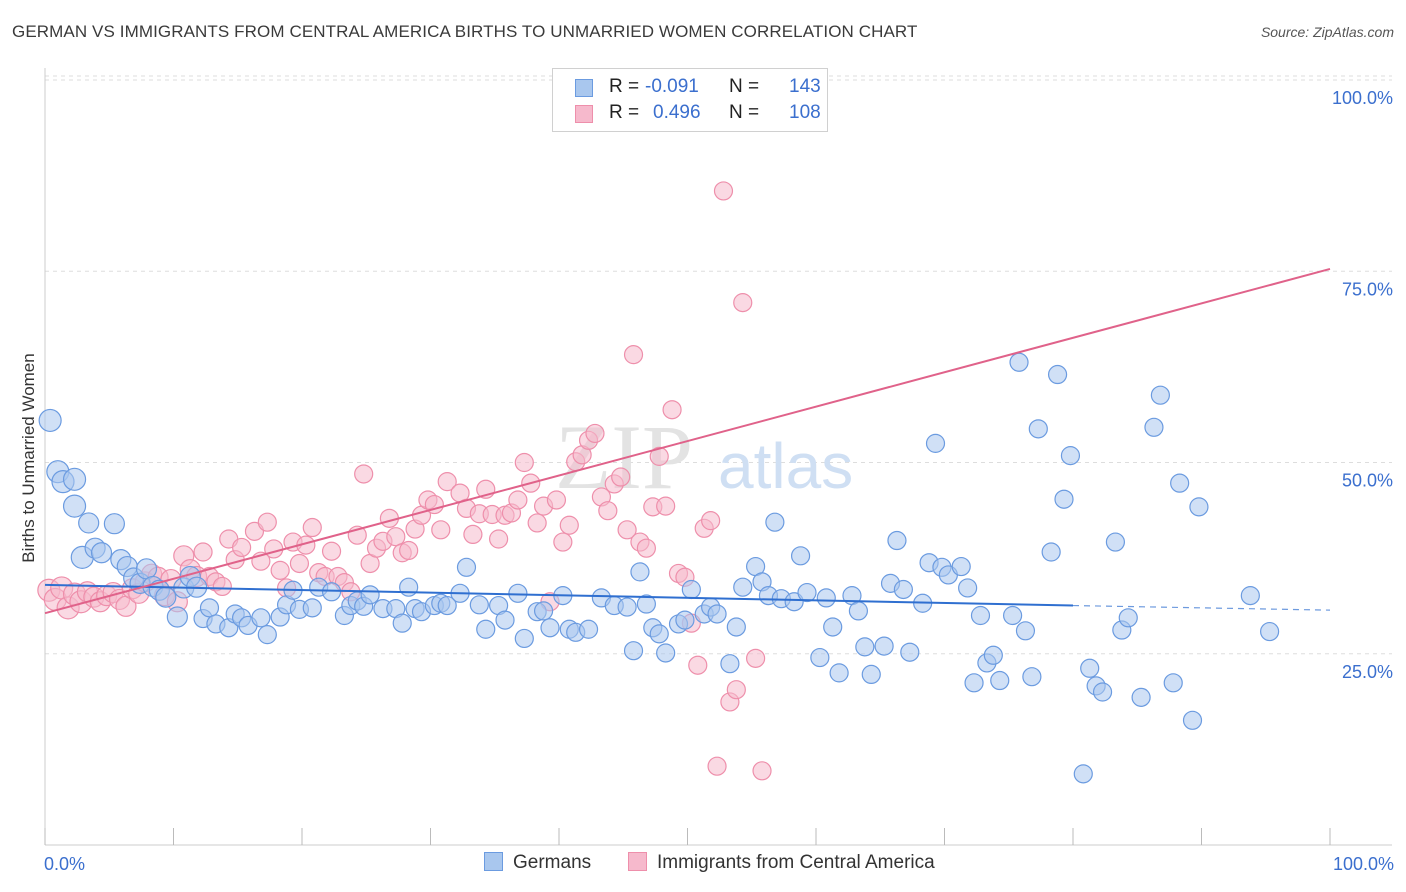 This screenshot has width=1406, height=892. Describe the element at coordinates (28, 457) in the screenshot. I see `y-axis-label: Births to Unmarried Women` at that location.